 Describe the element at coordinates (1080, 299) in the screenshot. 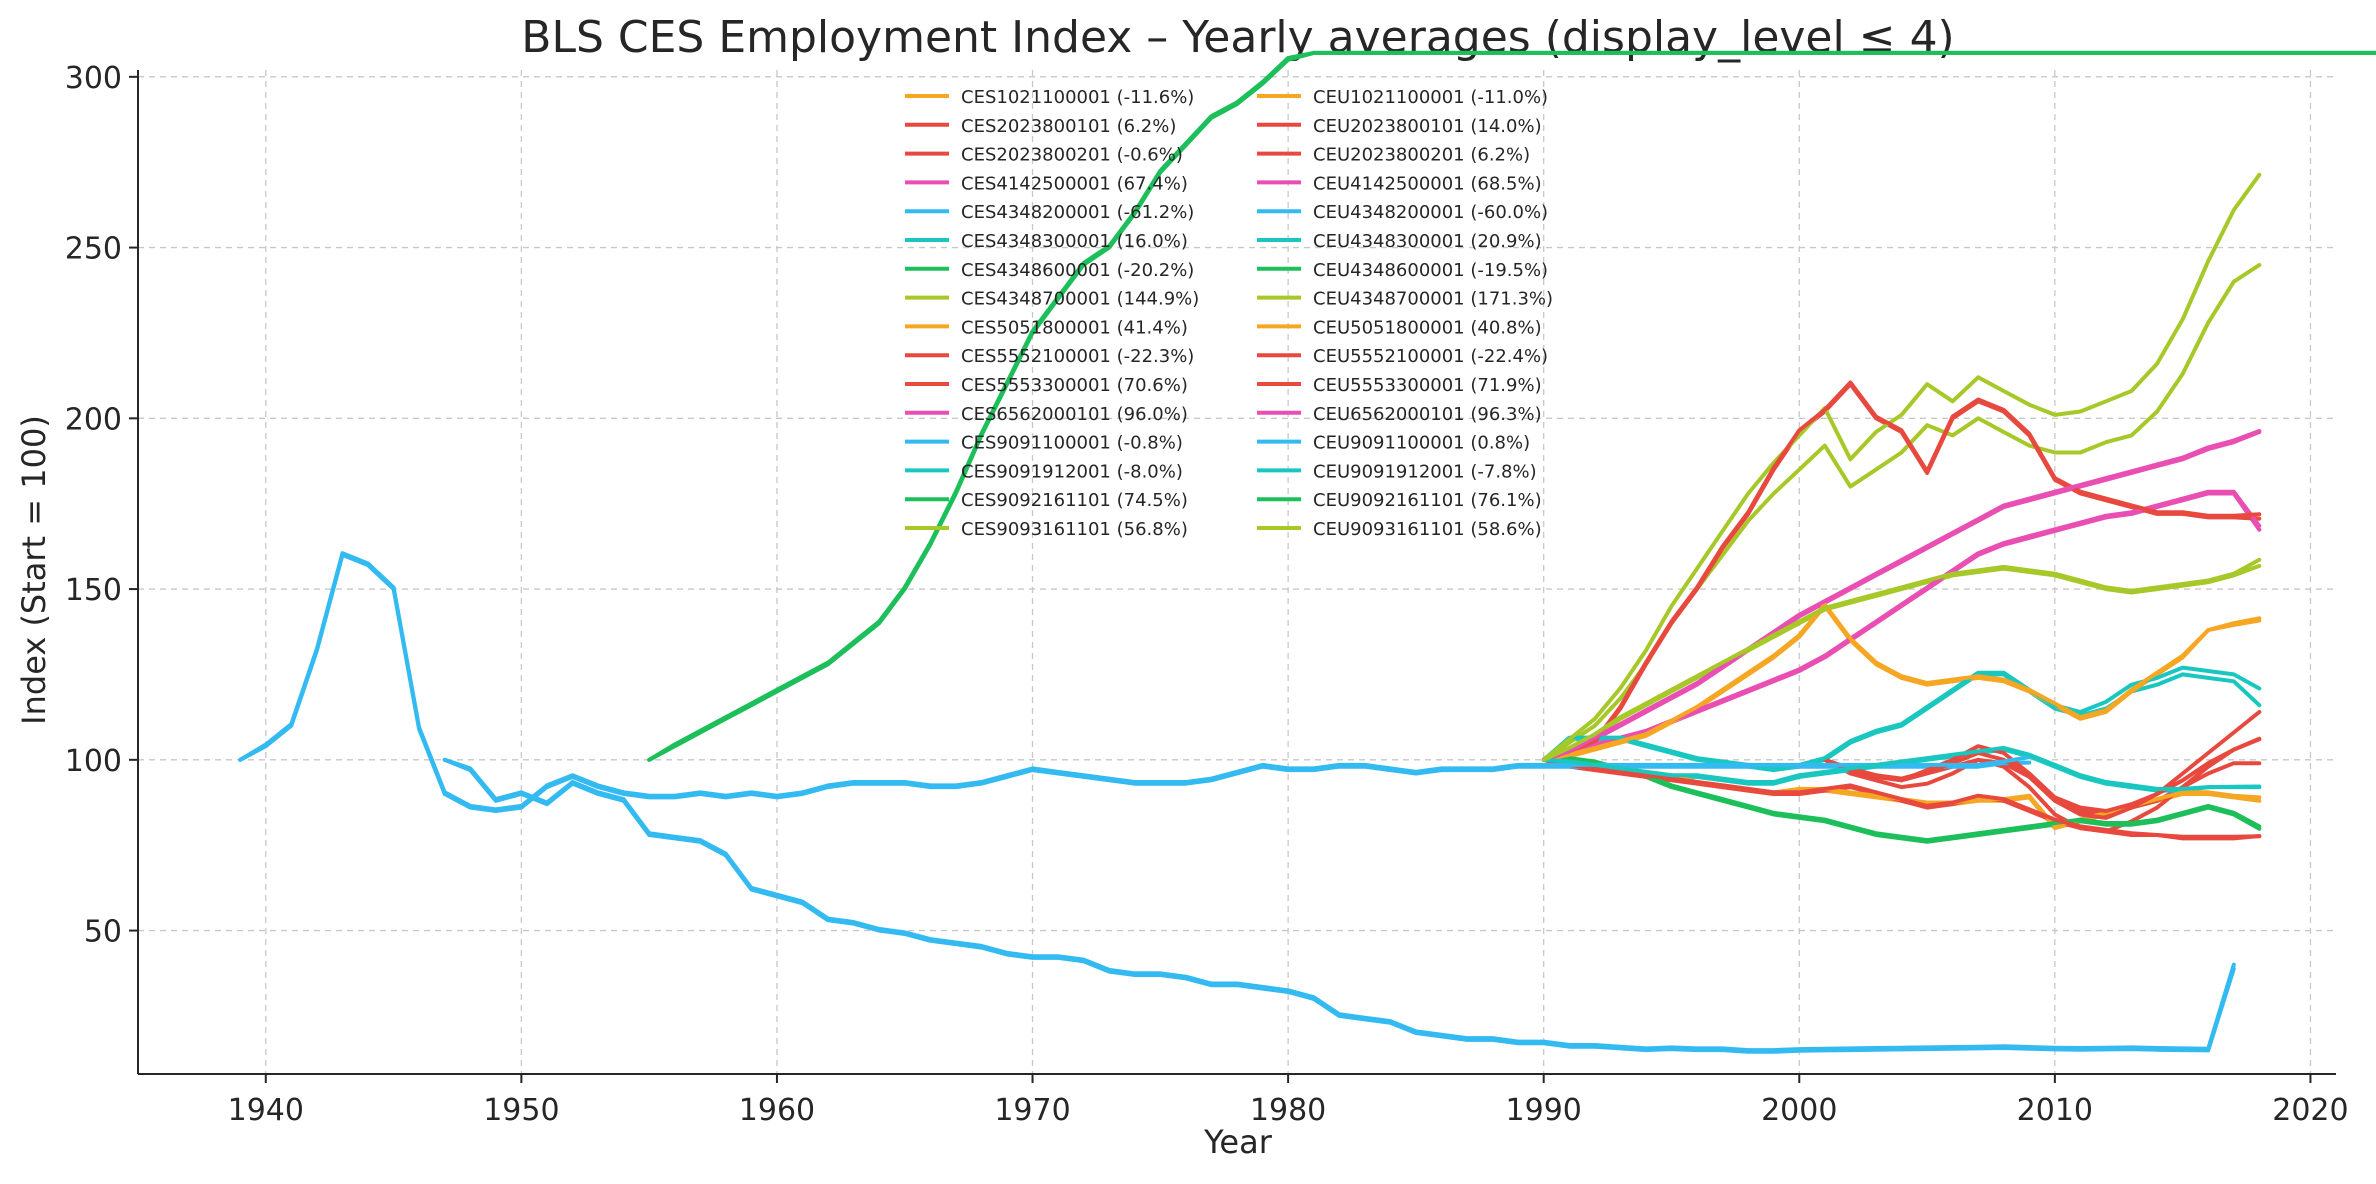

I see `legend-label: CES4348700001 (144.9%)` at that location.